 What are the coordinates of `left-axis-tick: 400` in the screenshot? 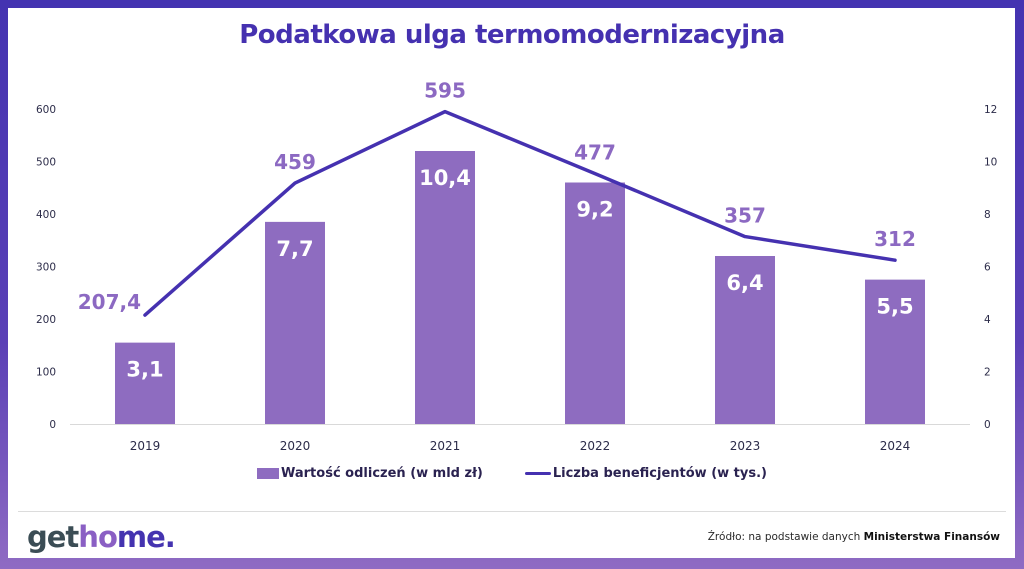 It's located at (46, 215).